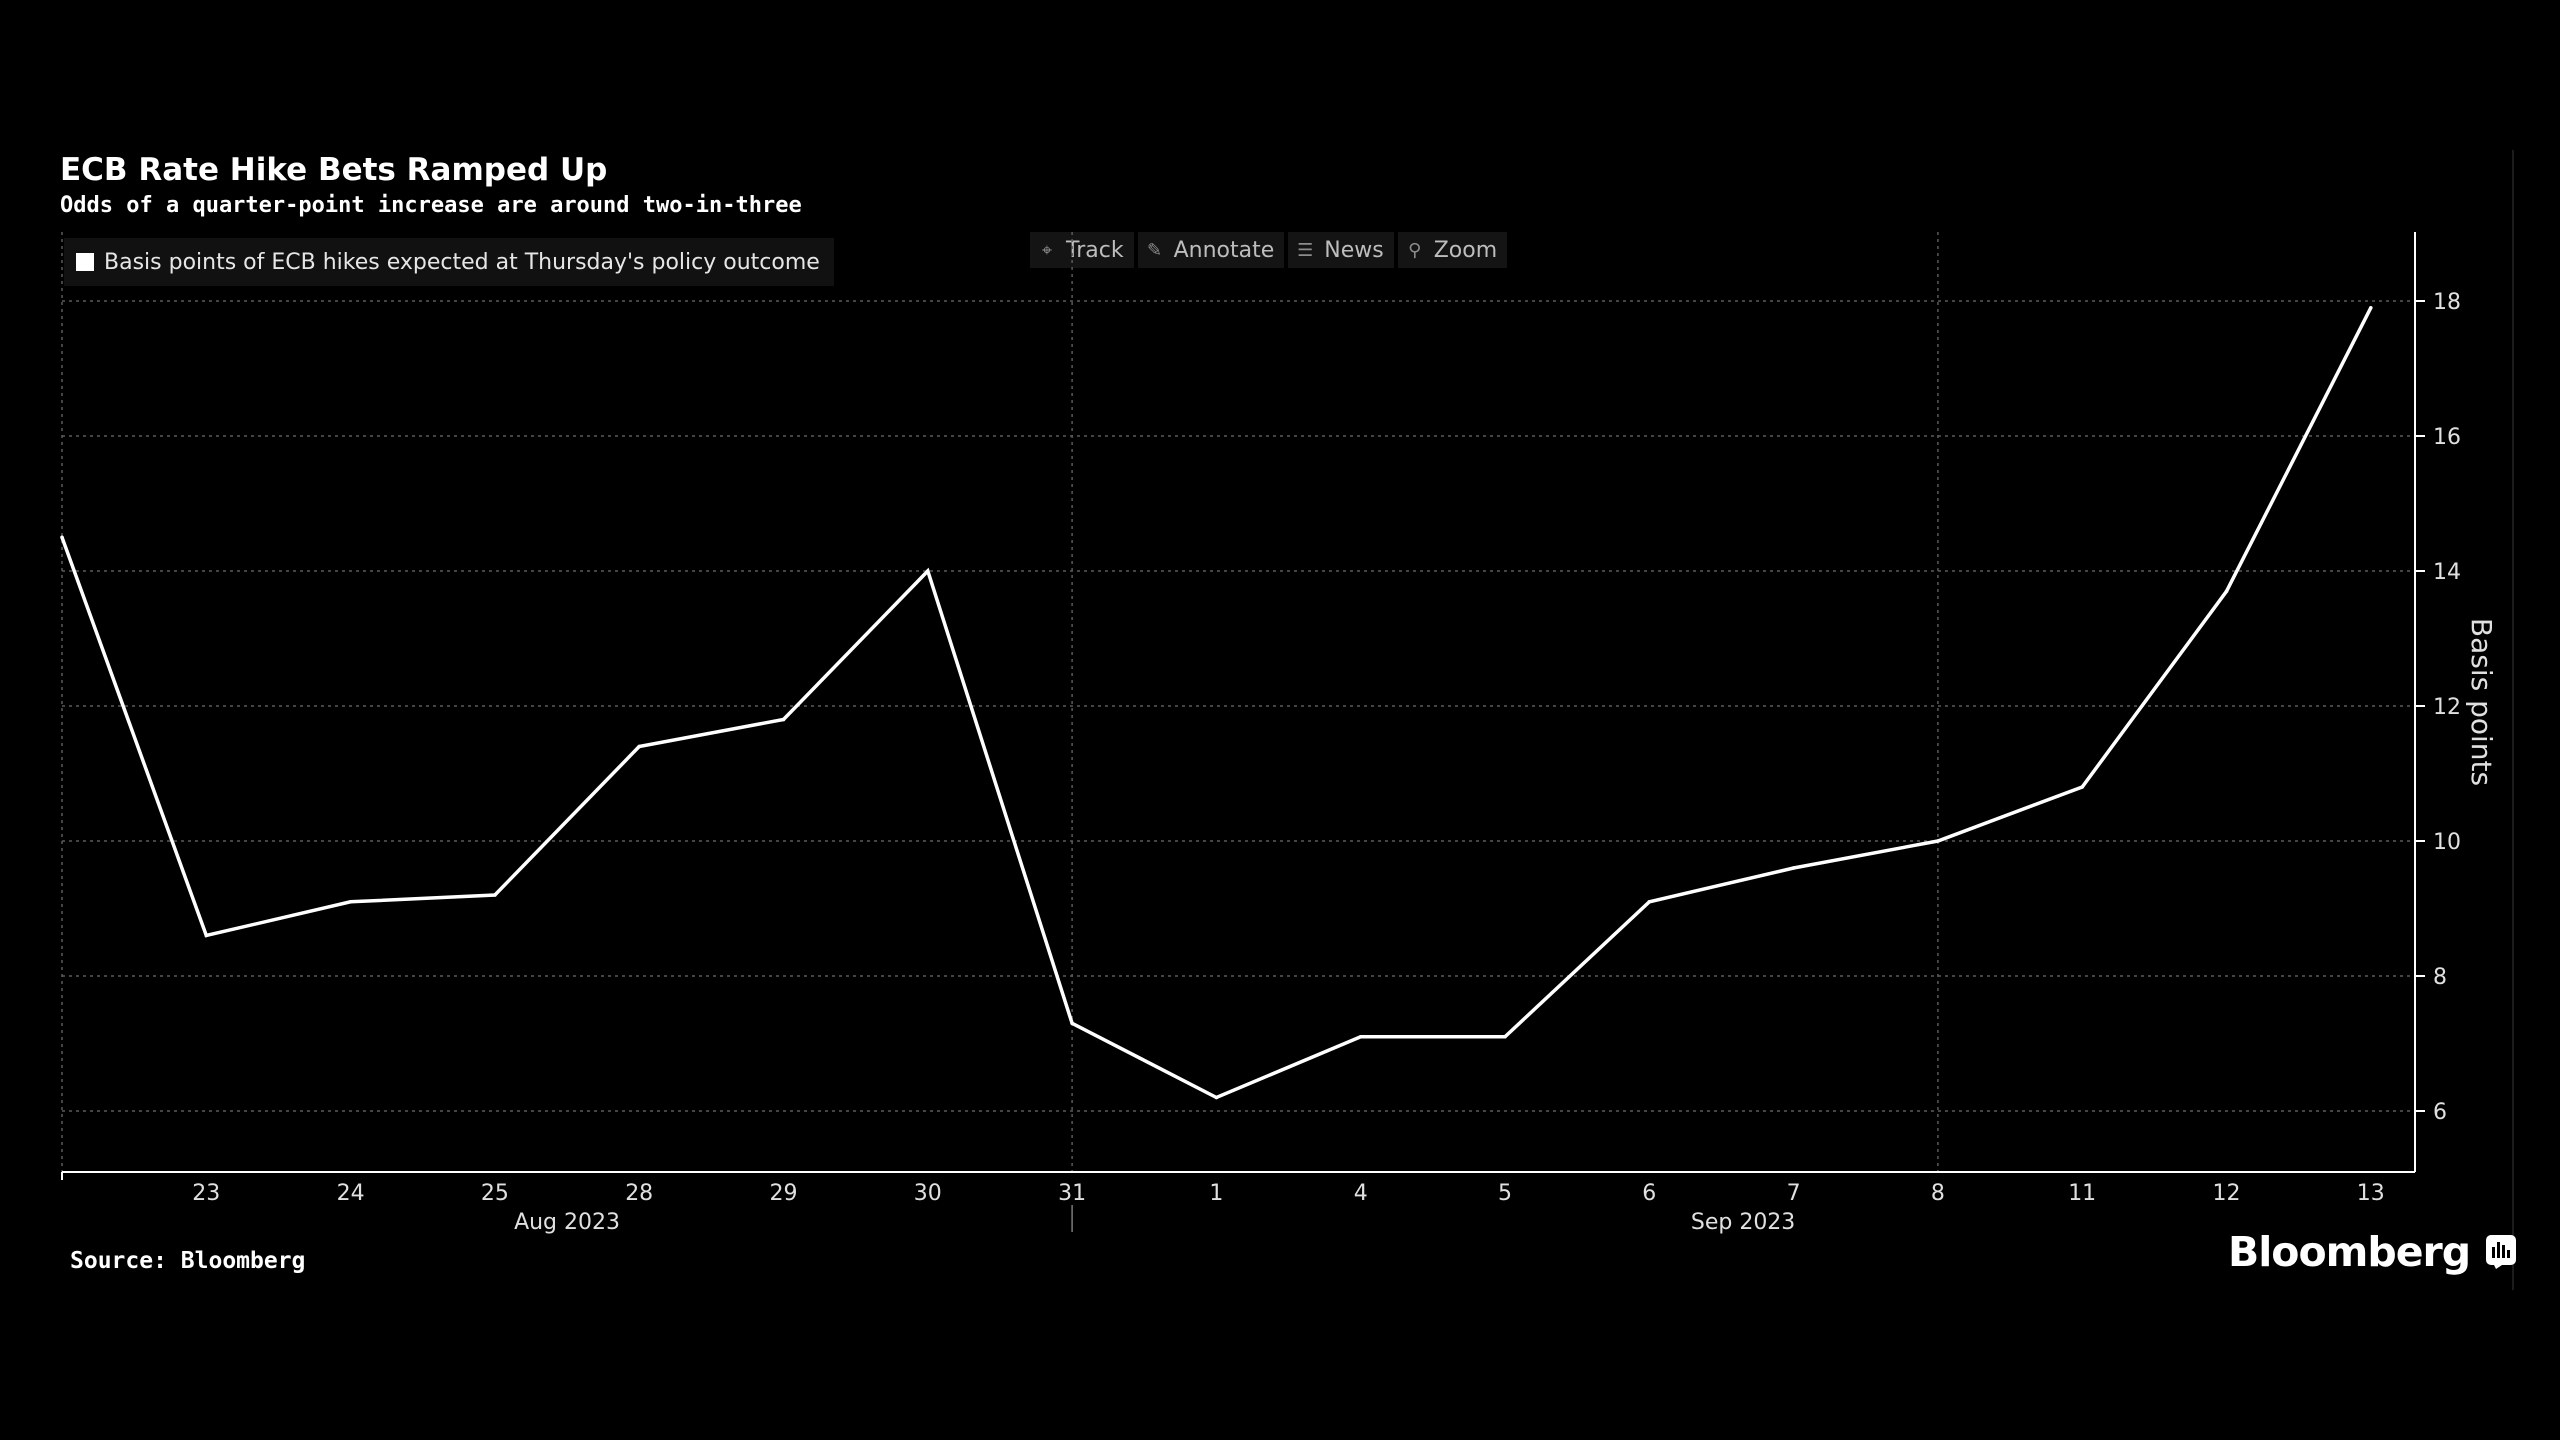 This screenshot has width=2560, height=1440. I want to click on track-button: ⌖ Track, so click(1082, 250).